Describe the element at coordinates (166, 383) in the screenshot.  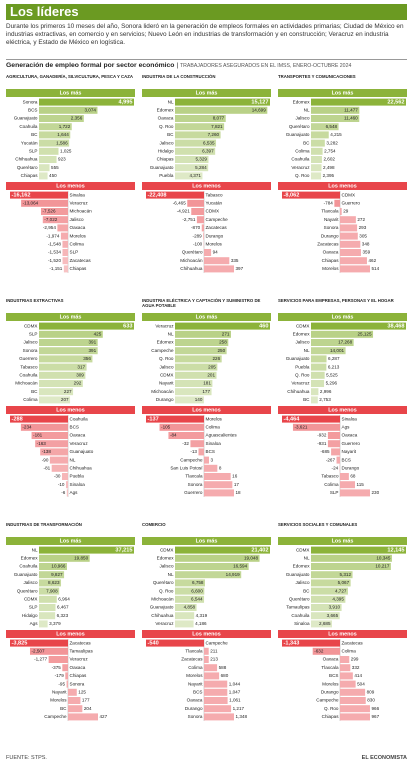
I see `category-label: Nayarit` at that location.